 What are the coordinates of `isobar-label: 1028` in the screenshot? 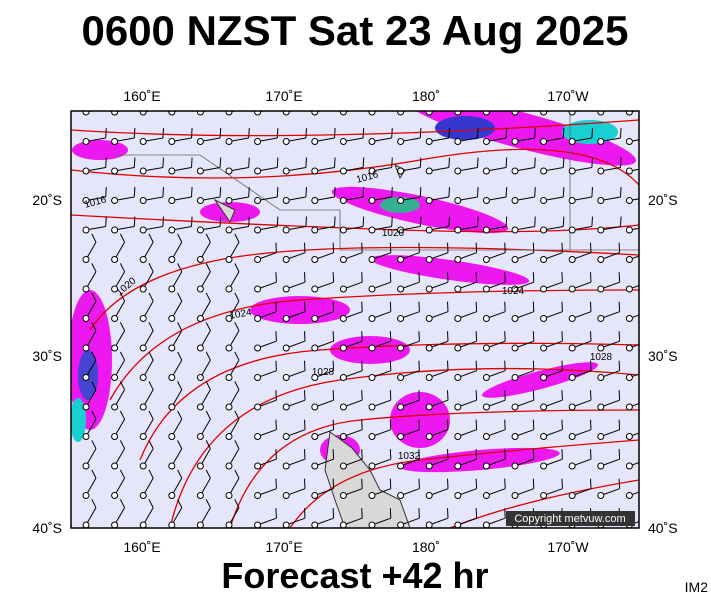 It's located at (601, 357).